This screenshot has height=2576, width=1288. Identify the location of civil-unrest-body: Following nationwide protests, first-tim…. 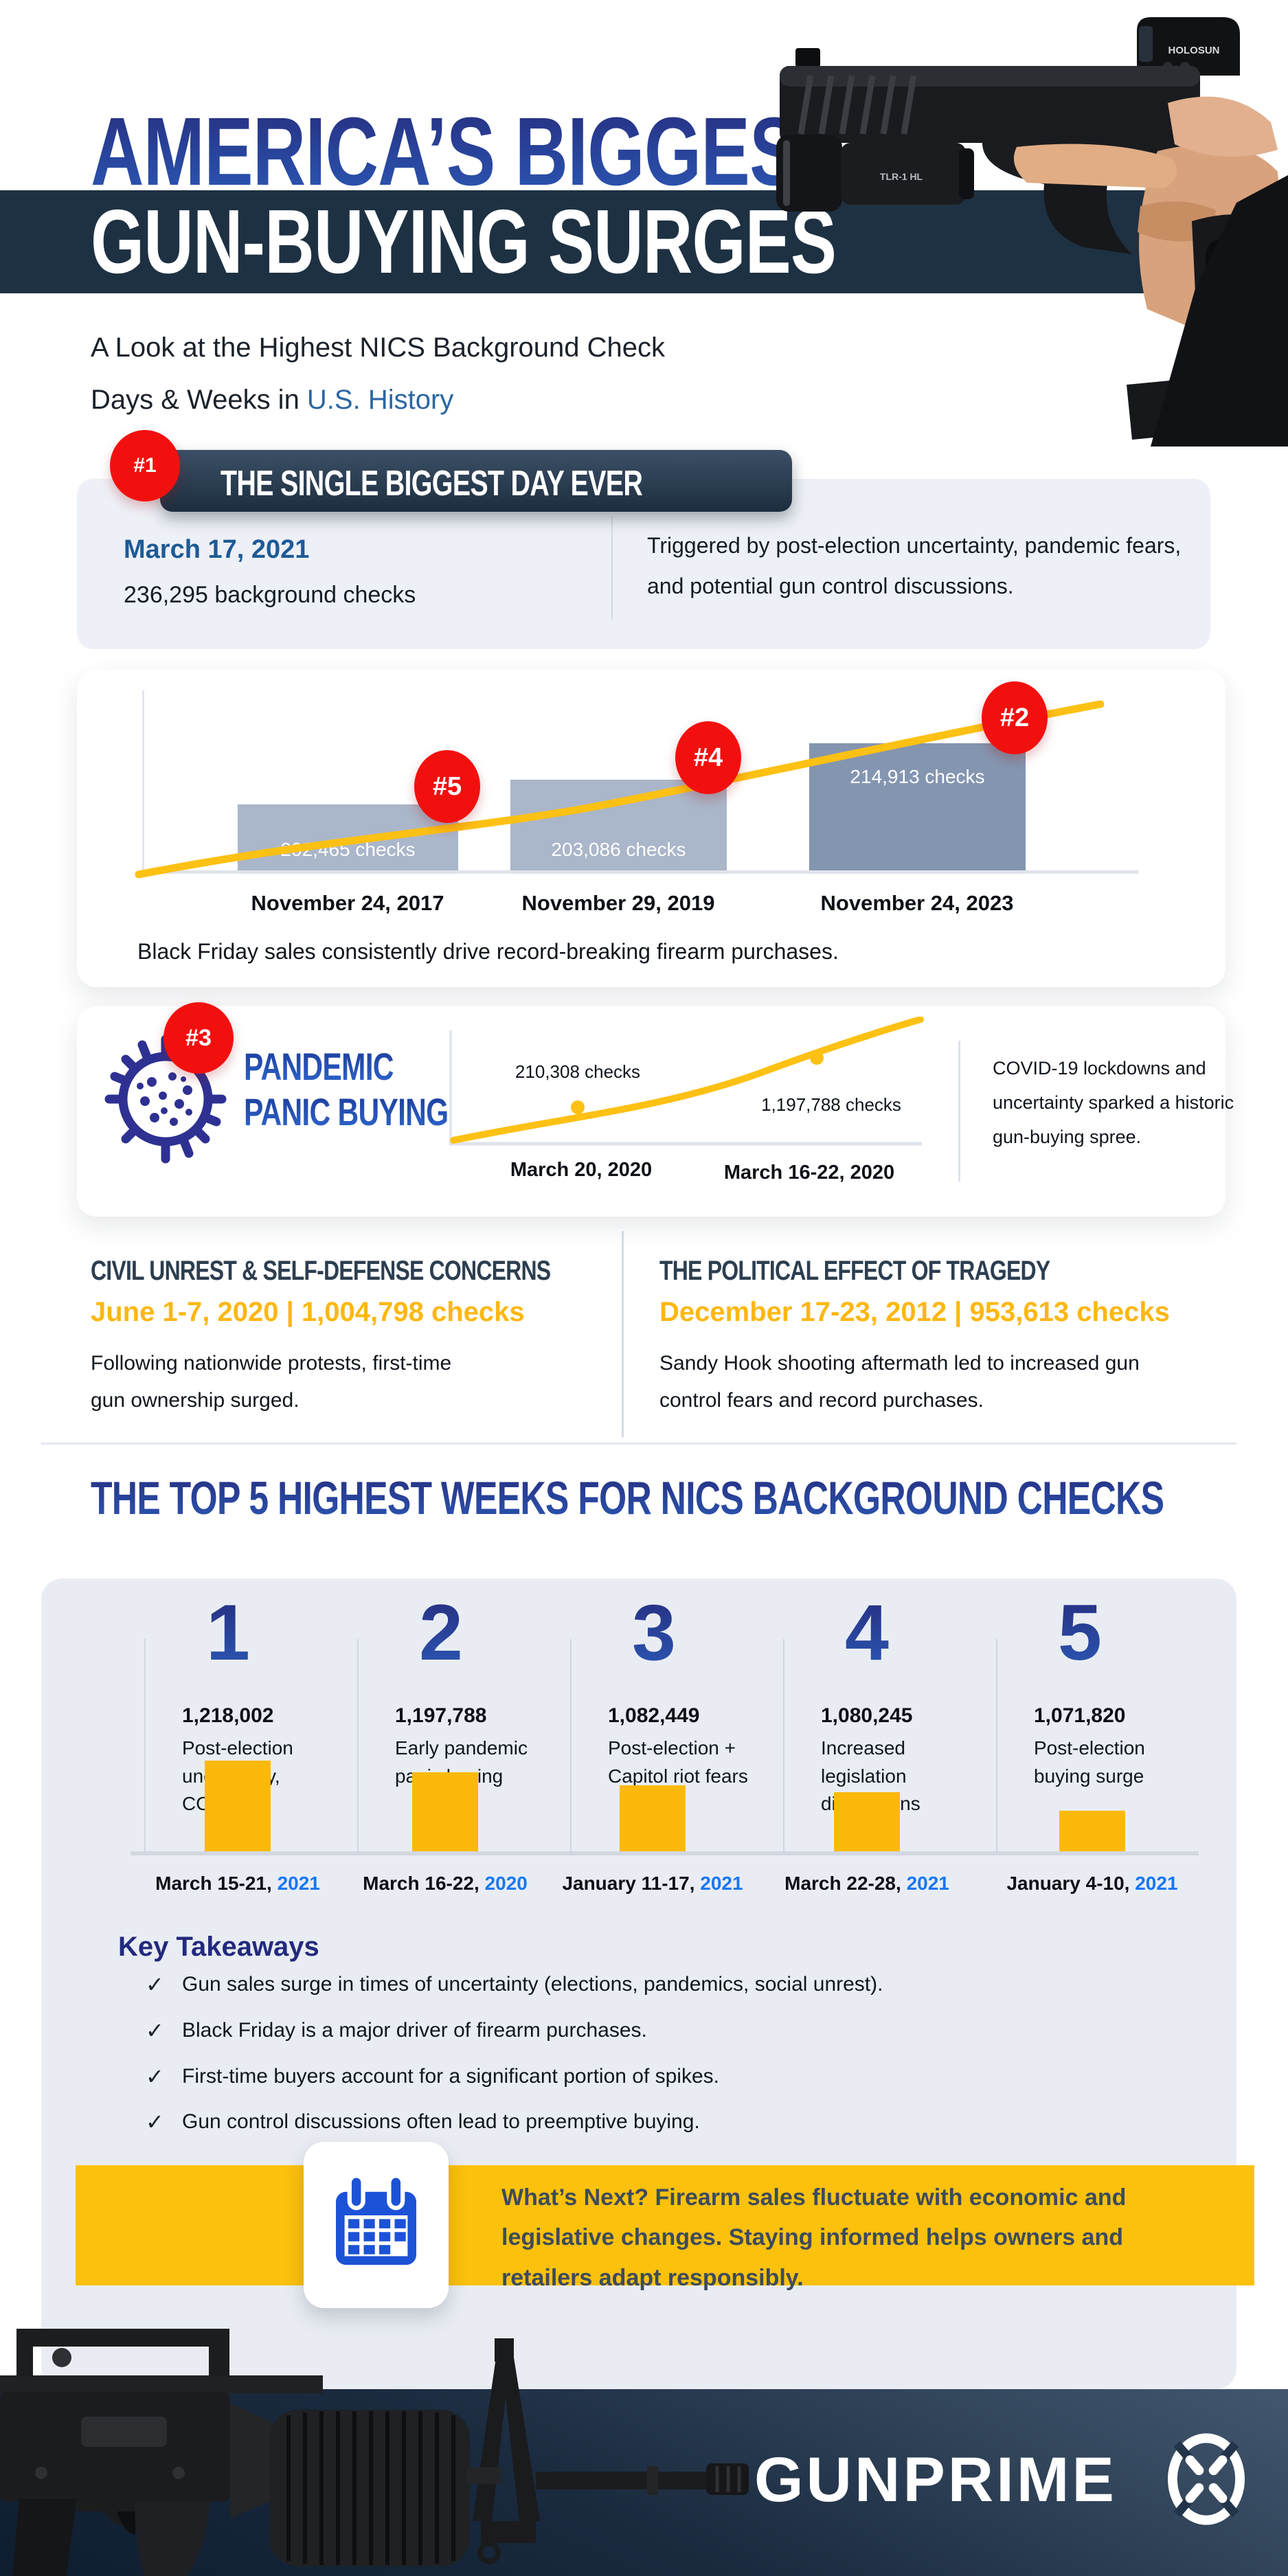
(271, 1382).